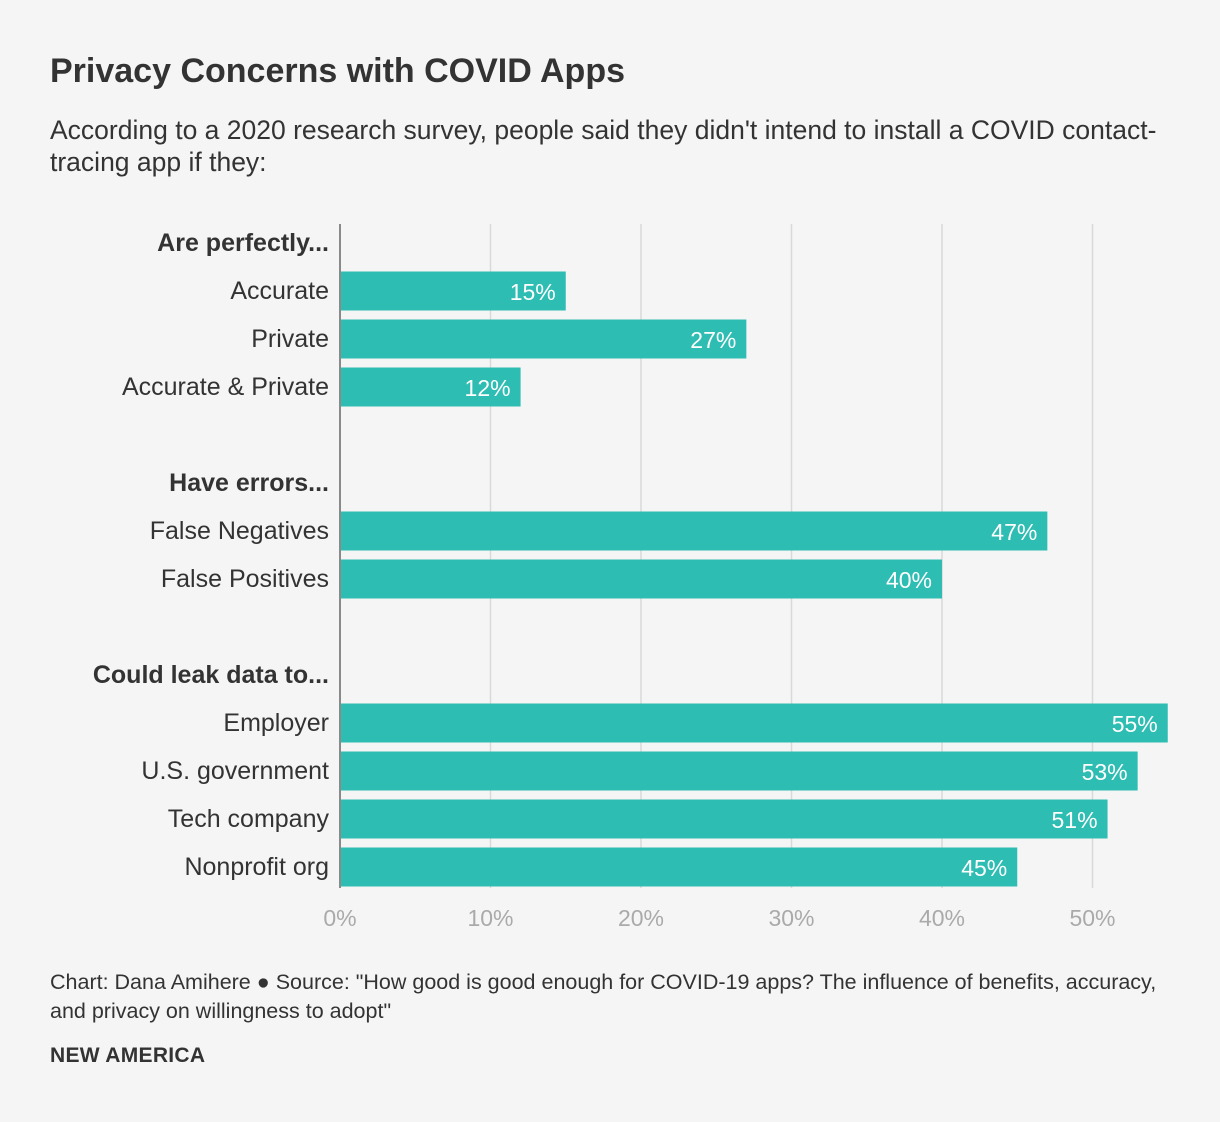  What do you see at coordinates (1014, 532) in the screenshot?
I see `bar-value-label: 47%` at bounding box center [1014, 532].